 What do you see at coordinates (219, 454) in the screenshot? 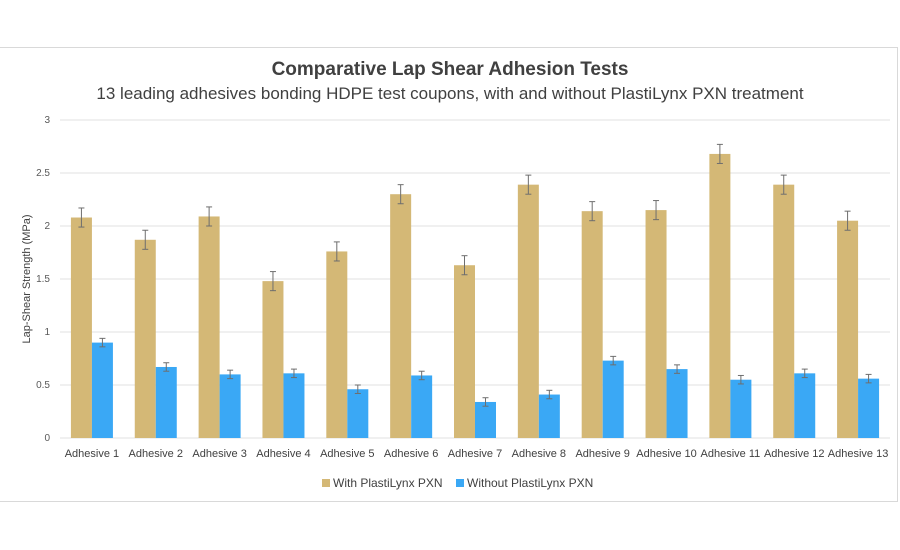
I see `x-tick-label: Adhesive 3` at bounding box center [219, 454].